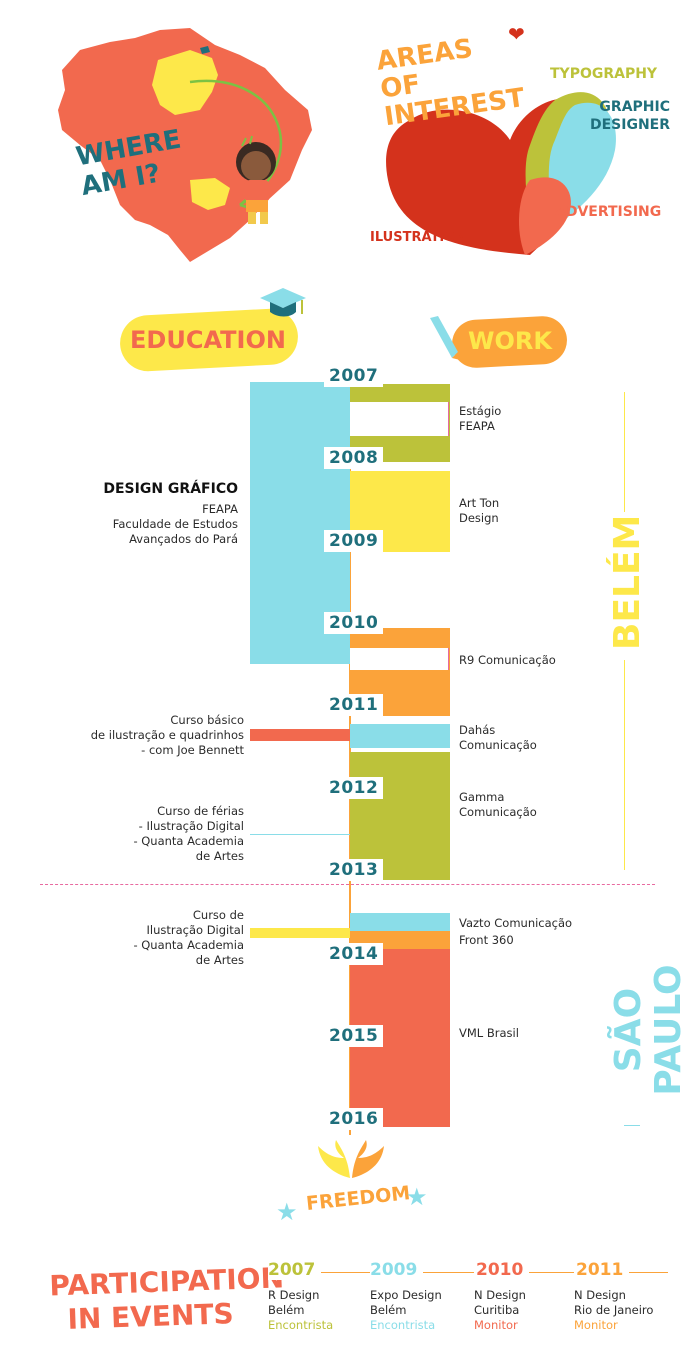 The image size is (700, 1369). I want to click on work-artton-line1: Art Ton, so click(479, 503).